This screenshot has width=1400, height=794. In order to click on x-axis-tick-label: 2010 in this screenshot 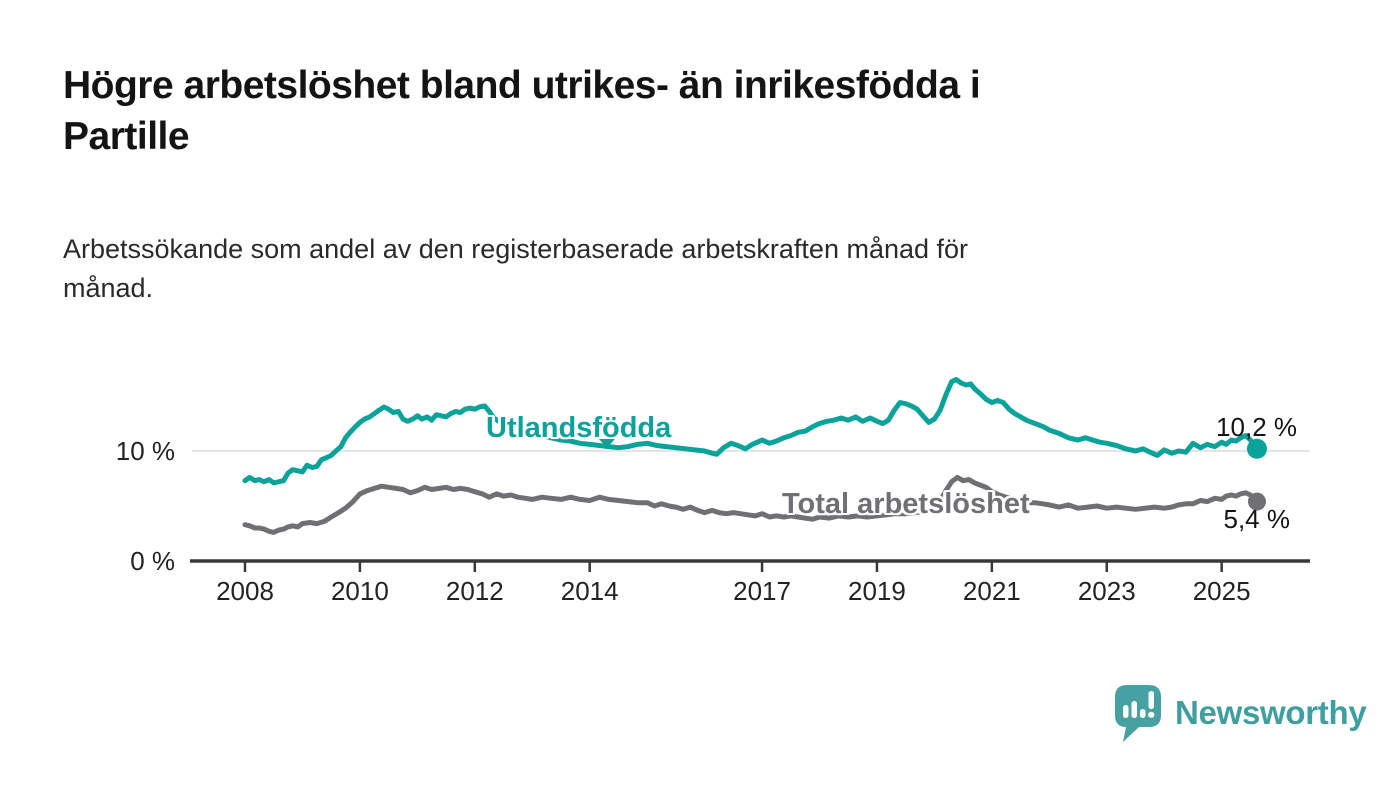, I will do `click(359, 591)`.